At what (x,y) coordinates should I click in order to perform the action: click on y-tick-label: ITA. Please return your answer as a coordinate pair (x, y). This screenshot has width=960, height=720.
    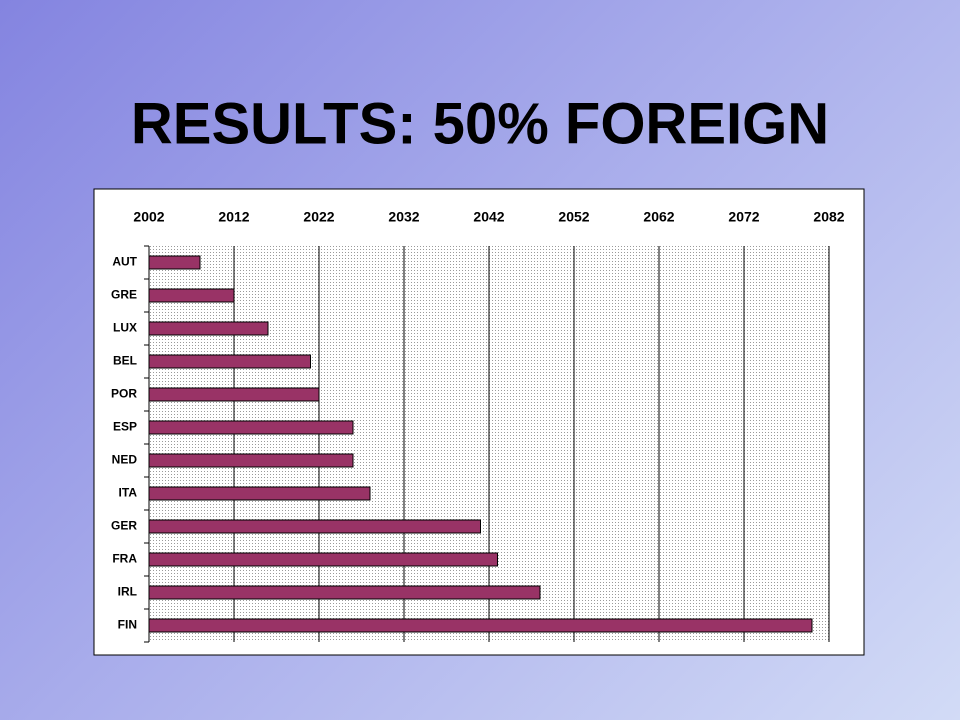
    Looking at the image, I should click on (128, 493).